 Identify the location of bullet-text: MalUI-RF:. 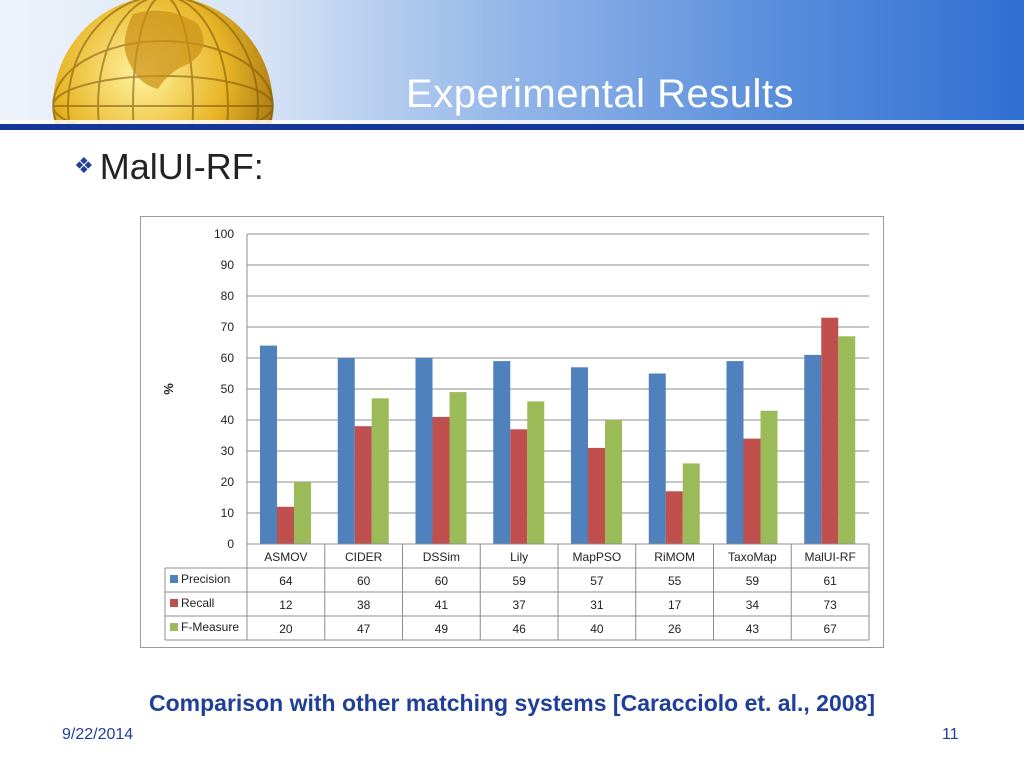
(181, 166).